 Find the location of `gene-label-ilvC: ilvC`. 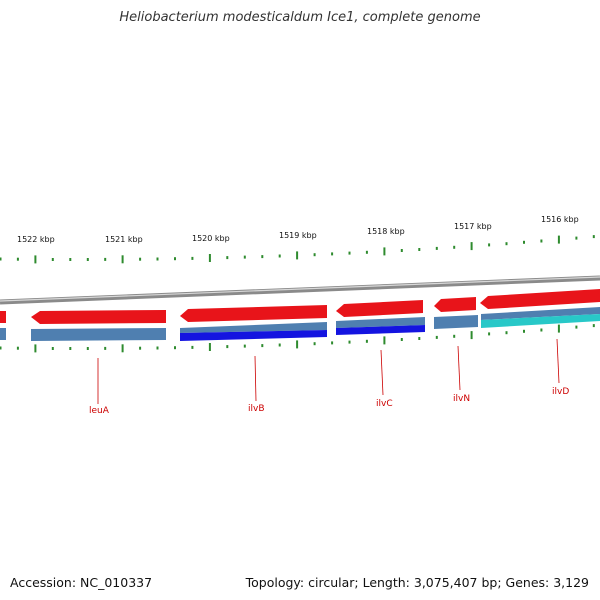

gene-label-ilvC: ilvC is located at coordinates (384, 404).